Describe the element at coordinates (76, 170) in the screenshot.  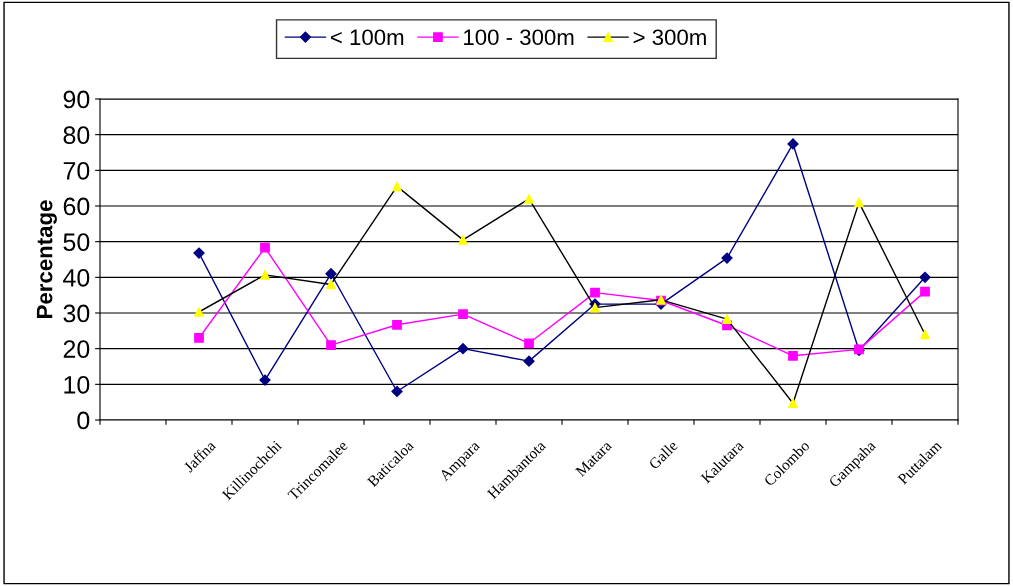
I see `y-tick-label: 70` at that location.